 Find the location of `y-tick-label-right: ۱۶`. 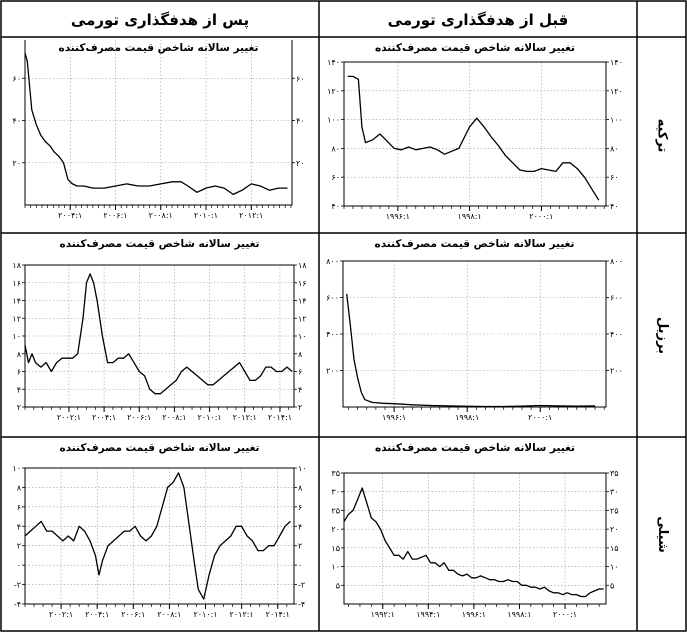

y-tick-label-right: ۱۶ is located at coordinates (302, 283).